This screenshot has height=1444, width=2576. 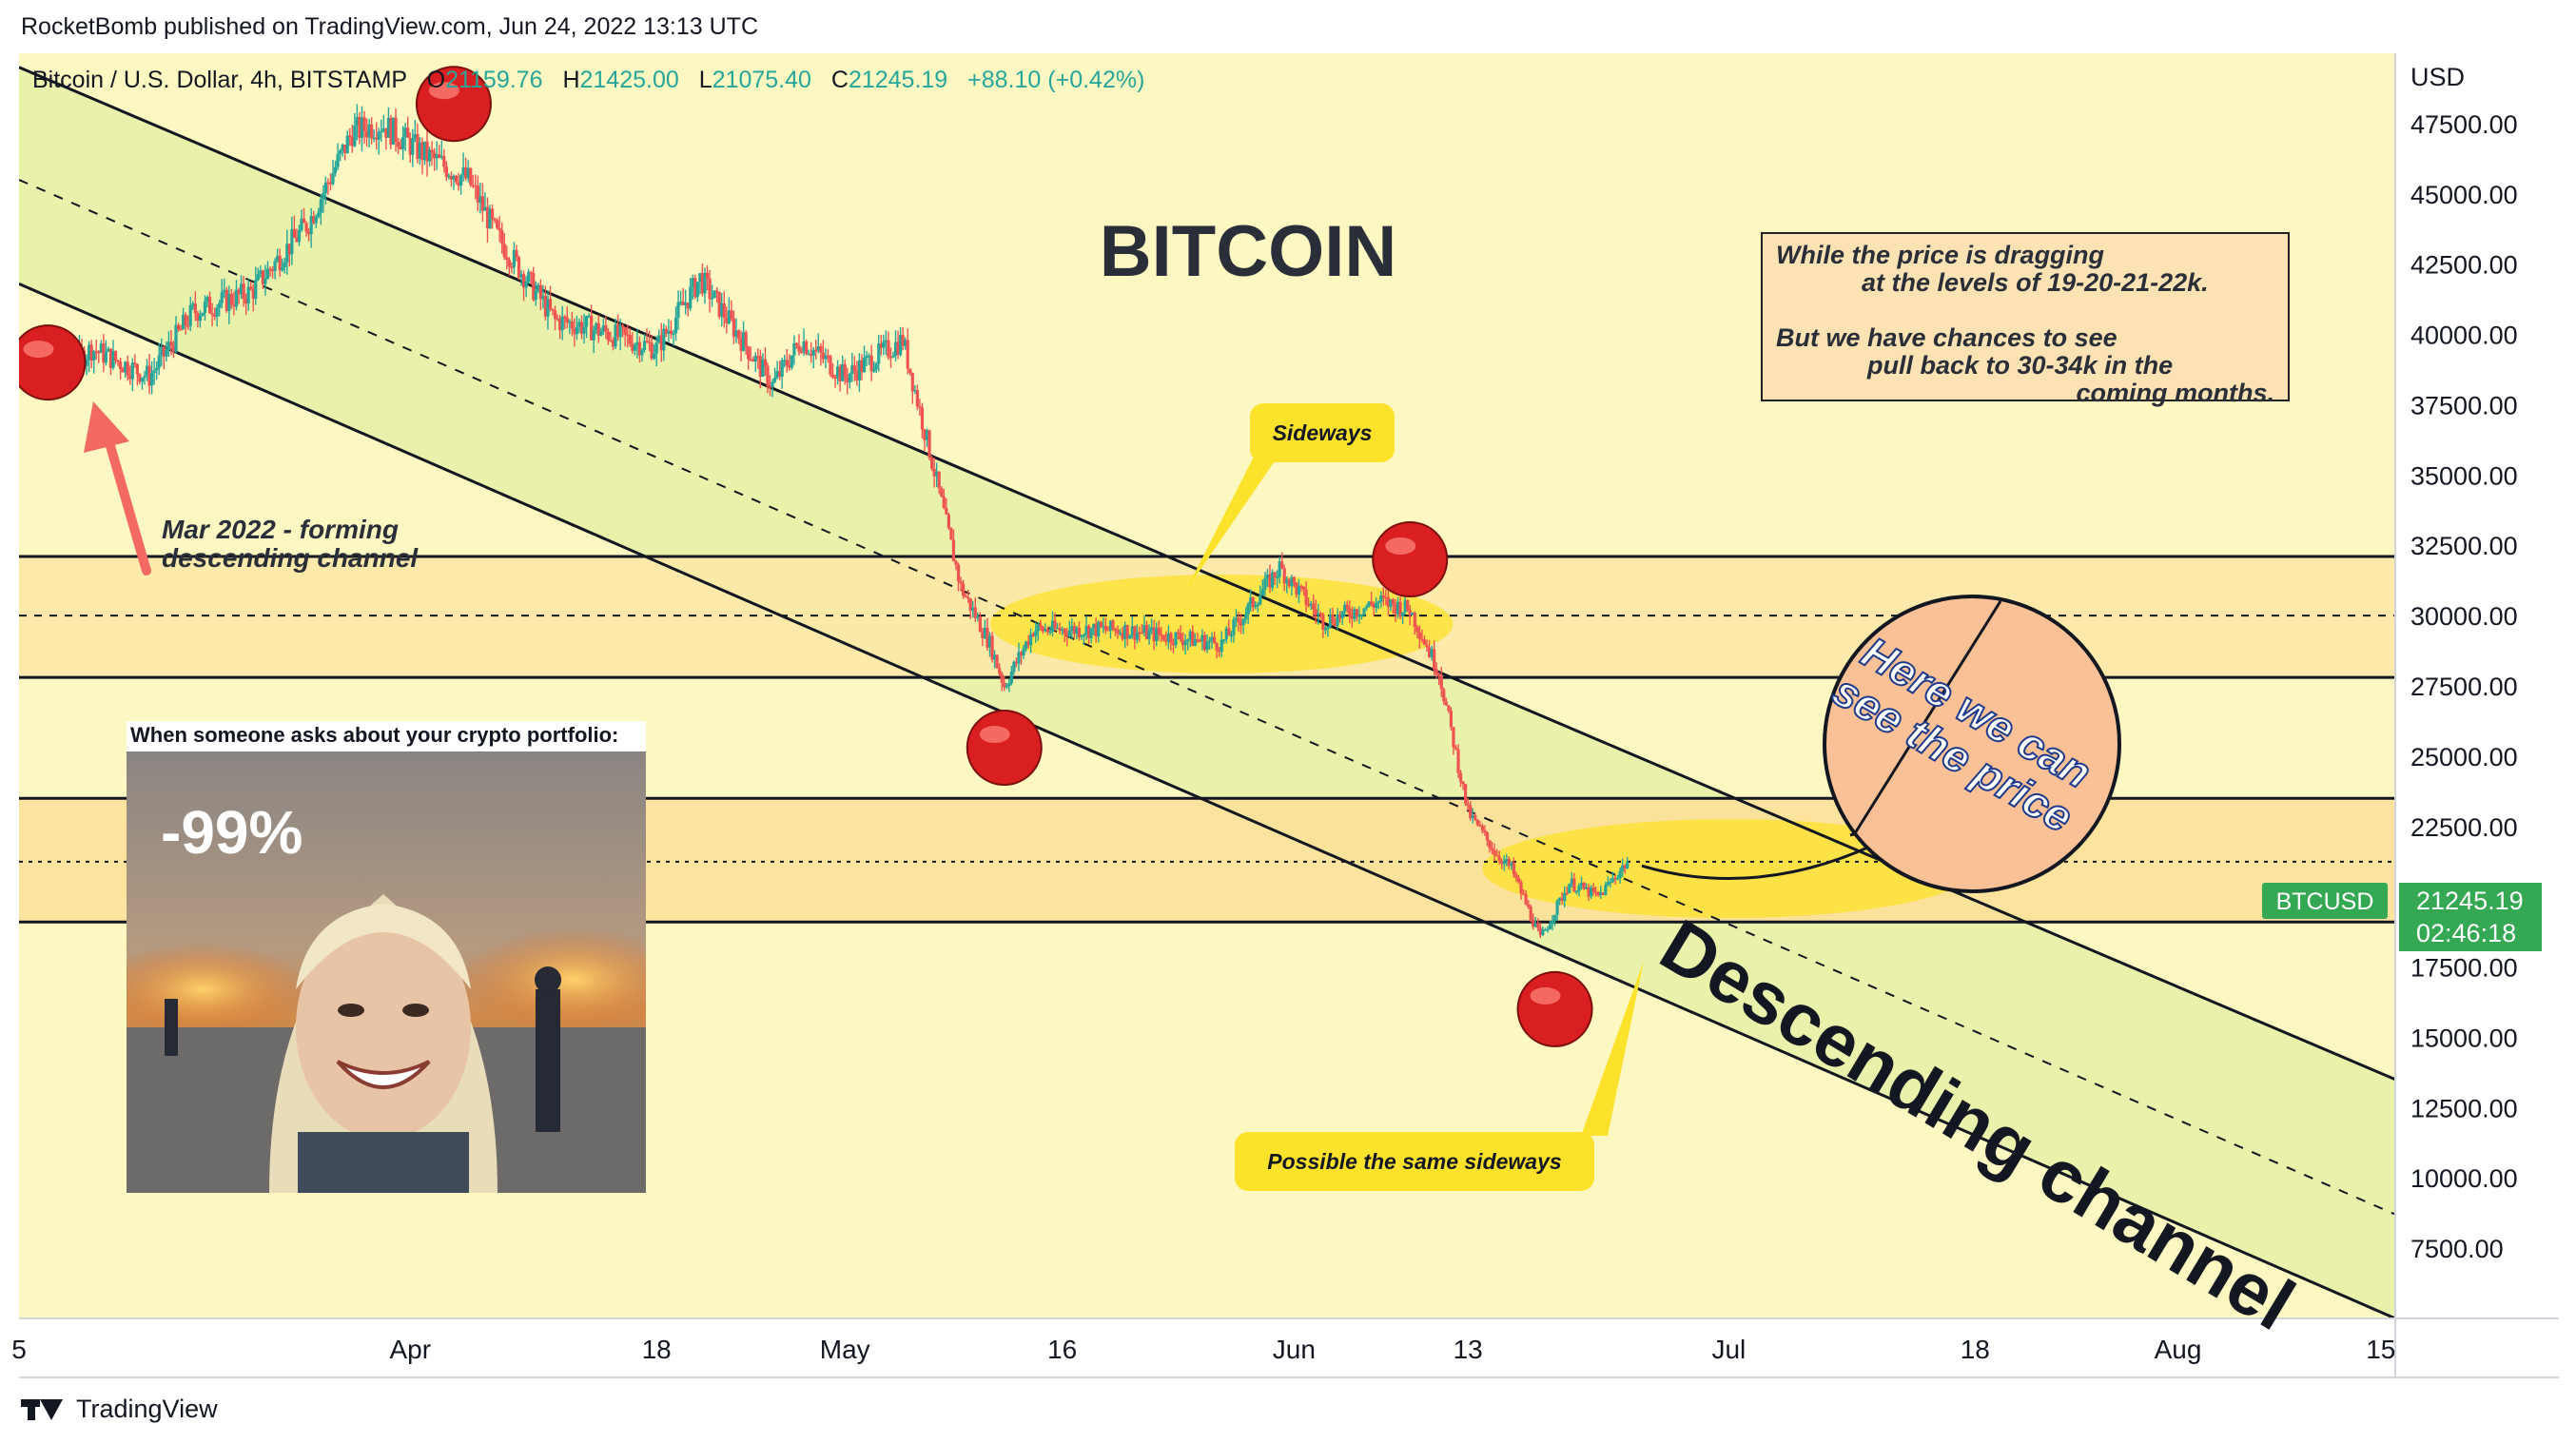 I want to click on currency-label: USD, so click(x=2438, y=77).